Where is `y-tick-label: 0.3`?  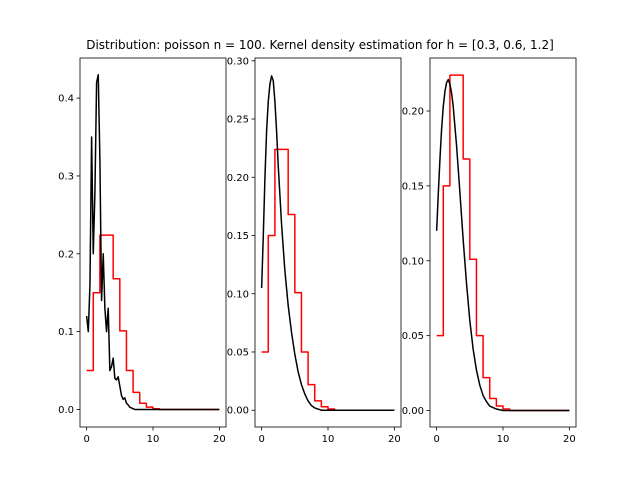
y-tick-label: 0.3 is located at coordinates (66, 176).